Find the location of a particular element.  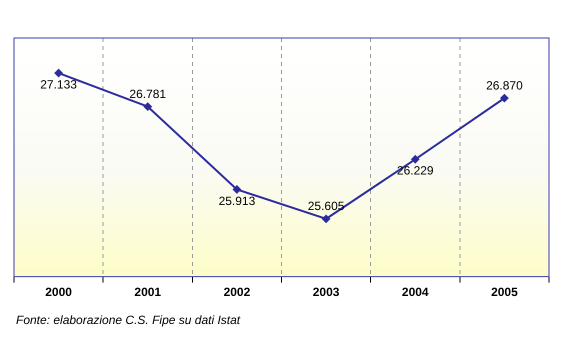

data-label: 26.781 is located at coordinates (147, 93).